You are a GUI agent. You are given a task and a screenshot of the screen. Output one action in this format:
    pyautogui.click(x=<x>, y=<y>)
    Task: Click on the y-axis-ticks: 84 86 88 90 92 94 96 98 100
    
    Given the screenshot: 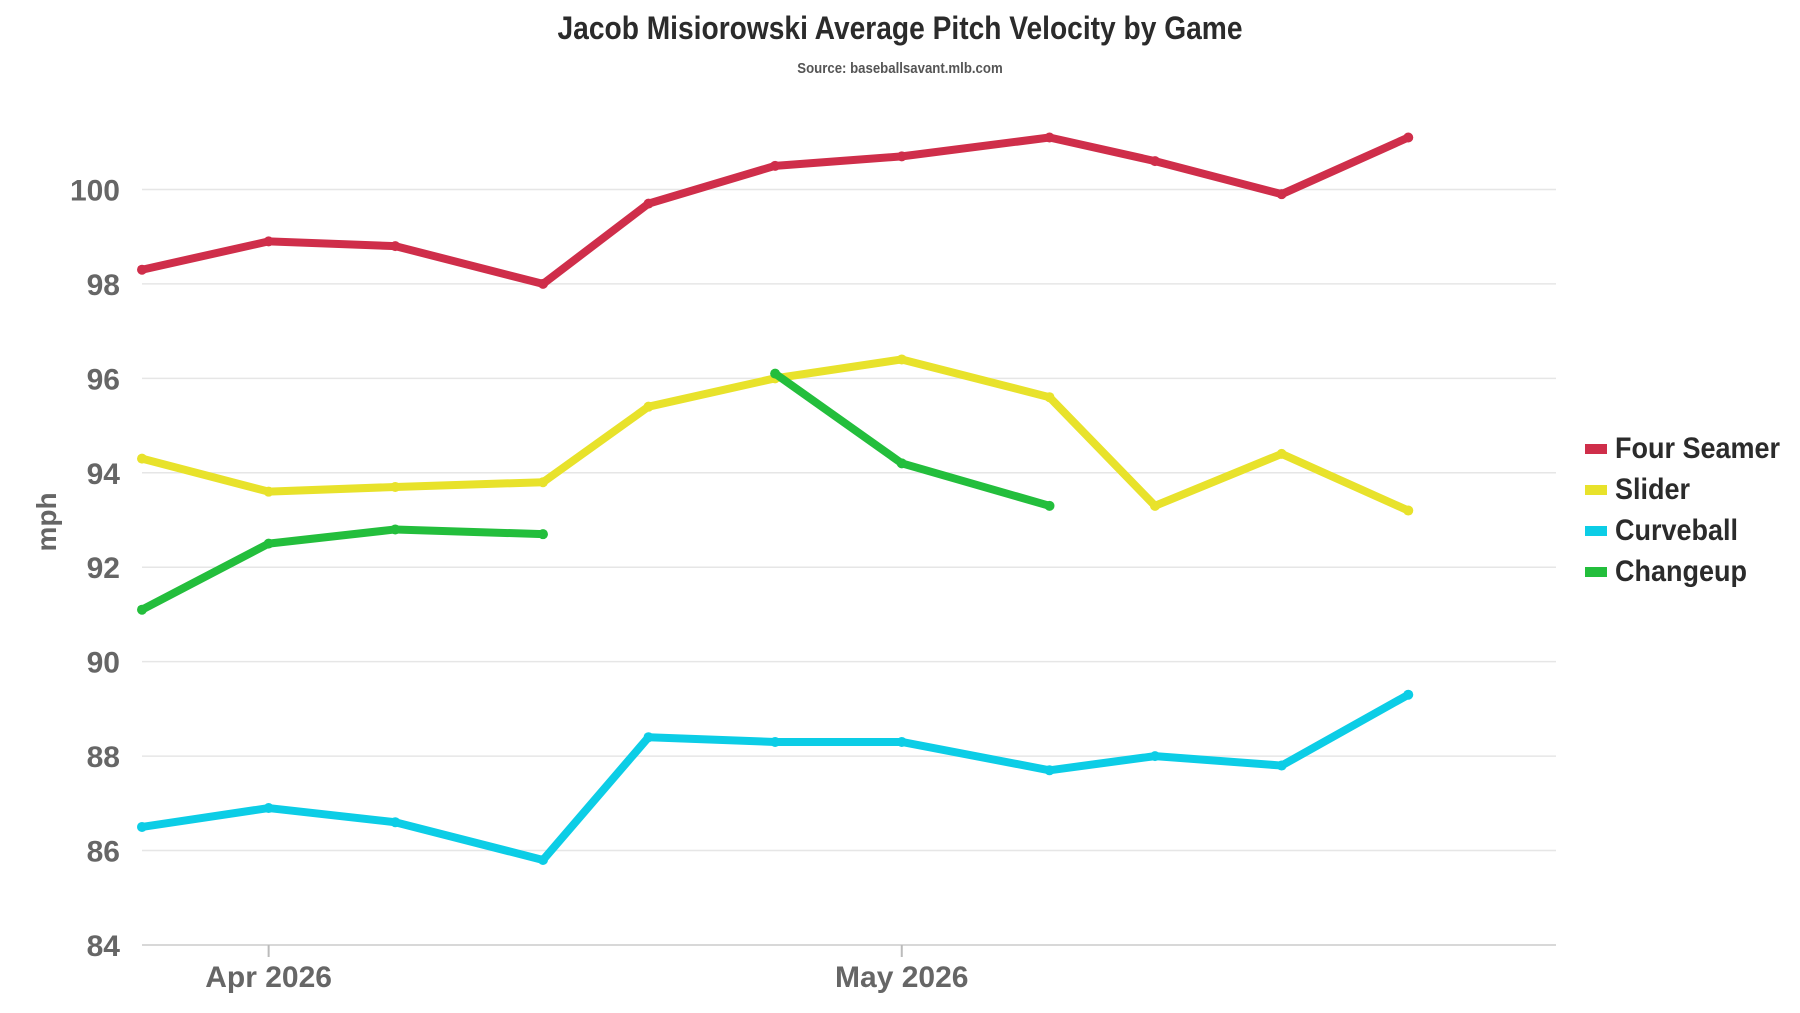 What is the action you would take?
    pyautogui.click(x=95, y=568)
    